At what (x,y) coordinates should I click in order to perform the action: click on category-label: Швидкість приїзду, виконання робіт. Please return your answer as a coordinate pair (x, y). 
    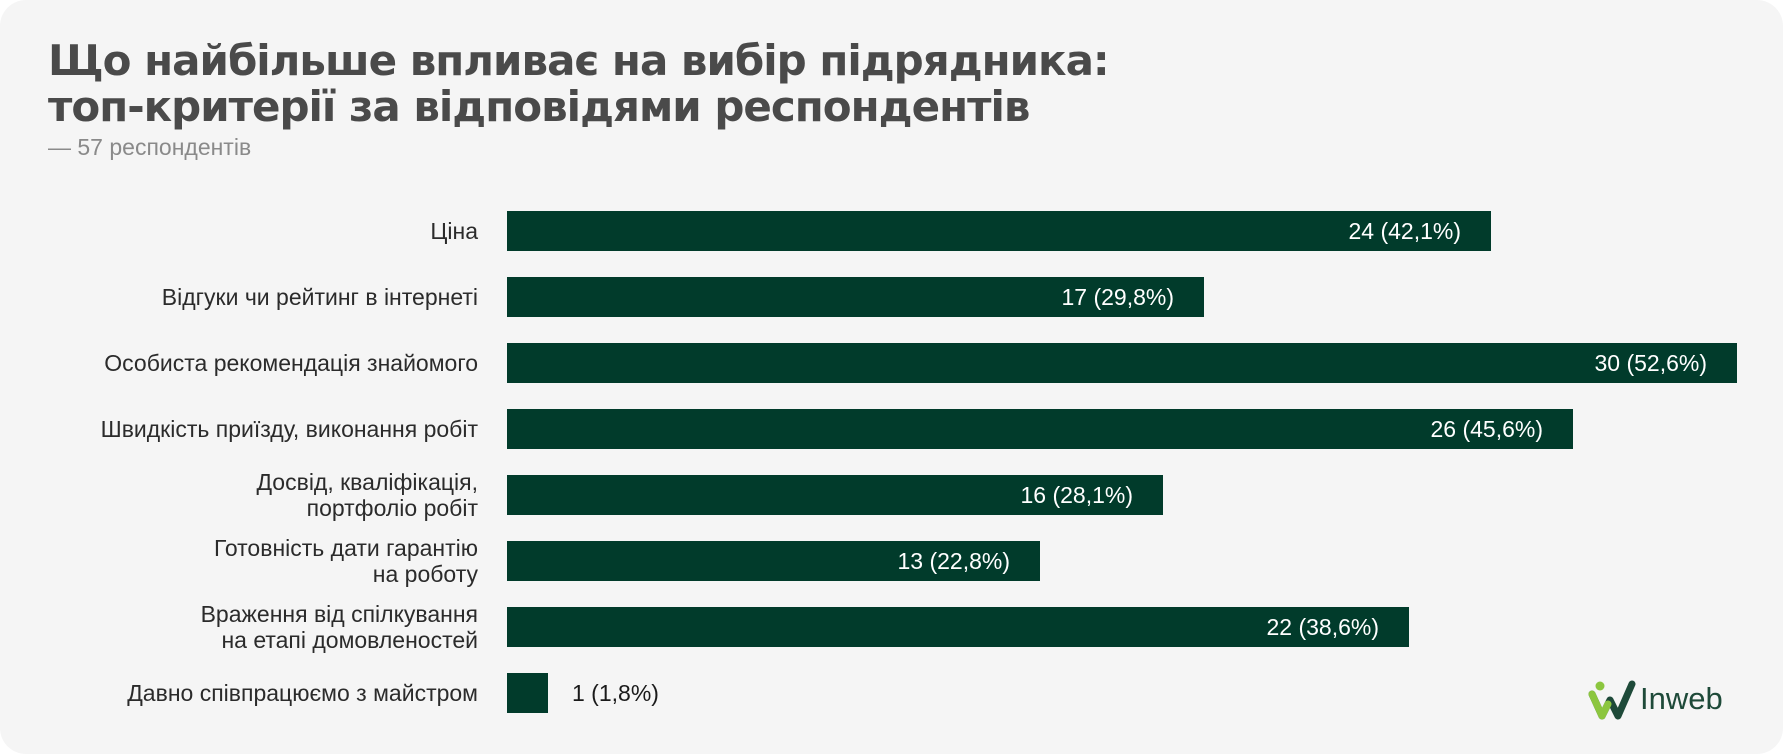
    Looking at the image, I should click on (290, 429).